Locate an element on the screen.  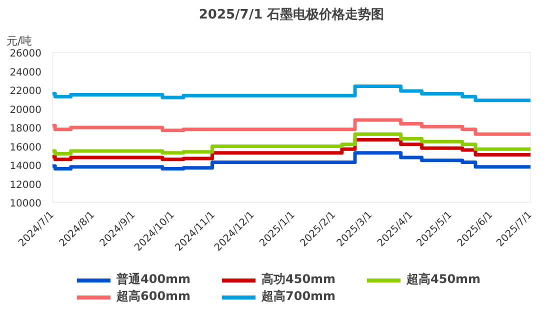
y-tick-label: 20000 is located at coordinates (26, 110).